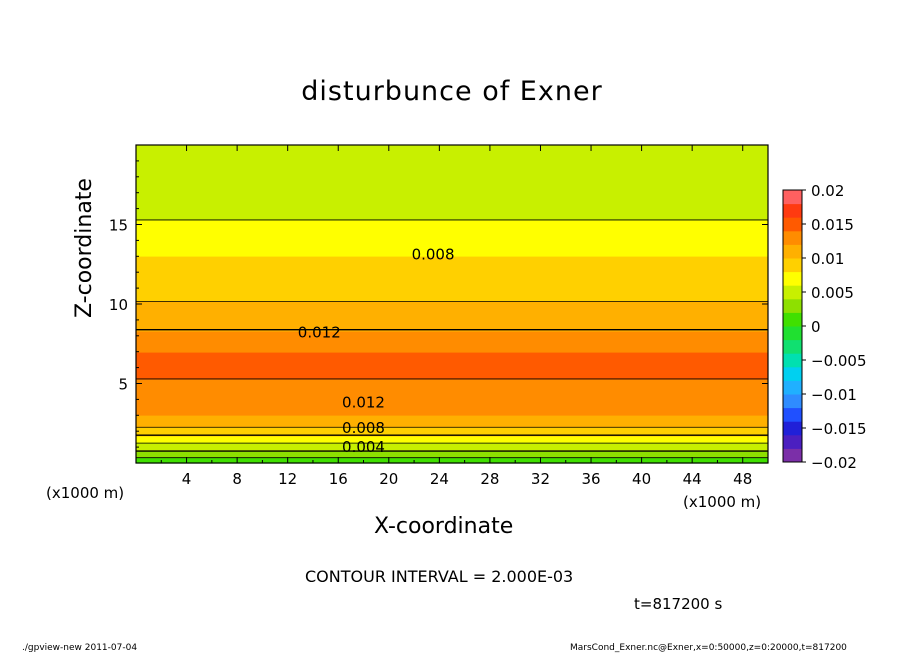 This screenshot has width=904, height=654. I want to click on x-tick-label: 8, so click(237, 479).